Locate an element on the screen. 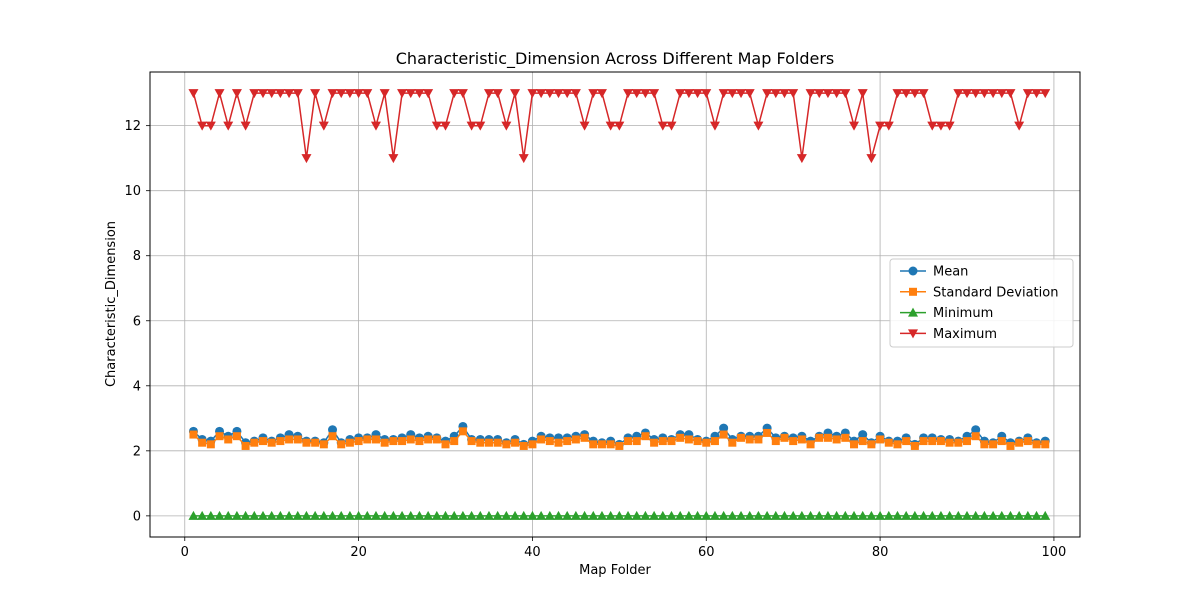 The width and height of the screenshot is (1200, 600). legend-marker-maximum is located at coordinates (913, 334).